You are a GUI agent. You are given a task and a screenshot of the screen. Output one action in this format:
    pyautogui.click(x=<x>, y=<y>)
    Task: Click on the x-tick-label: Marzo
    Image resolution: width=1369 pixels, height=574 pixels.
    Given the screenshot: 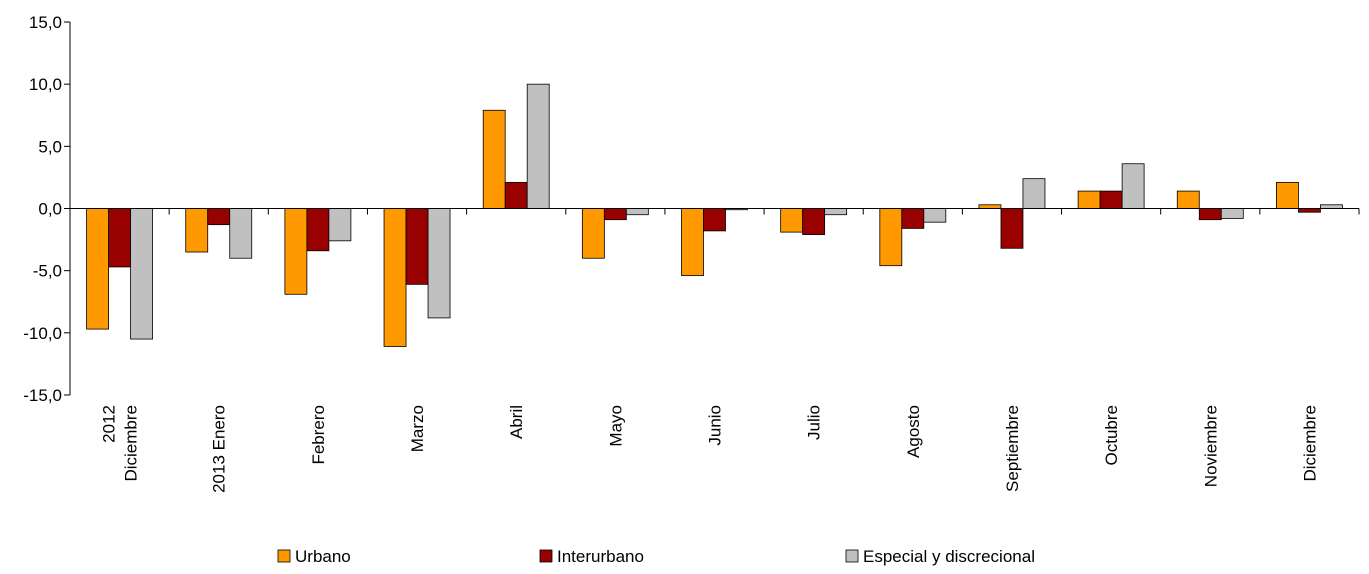 What is the action you would take?
    pyautogui.click(x=417, y=428)
    